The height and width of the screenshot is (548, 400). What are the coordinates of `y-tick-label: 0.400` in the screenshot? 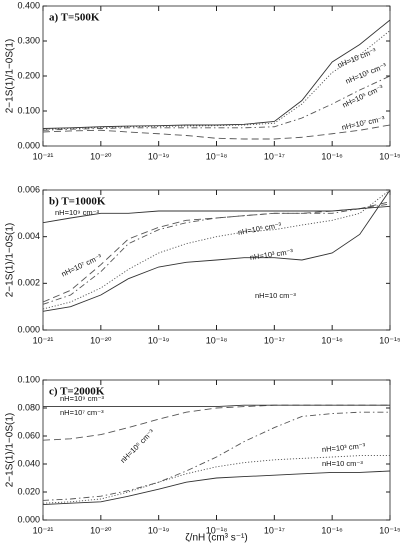 It's located at (28, 5).